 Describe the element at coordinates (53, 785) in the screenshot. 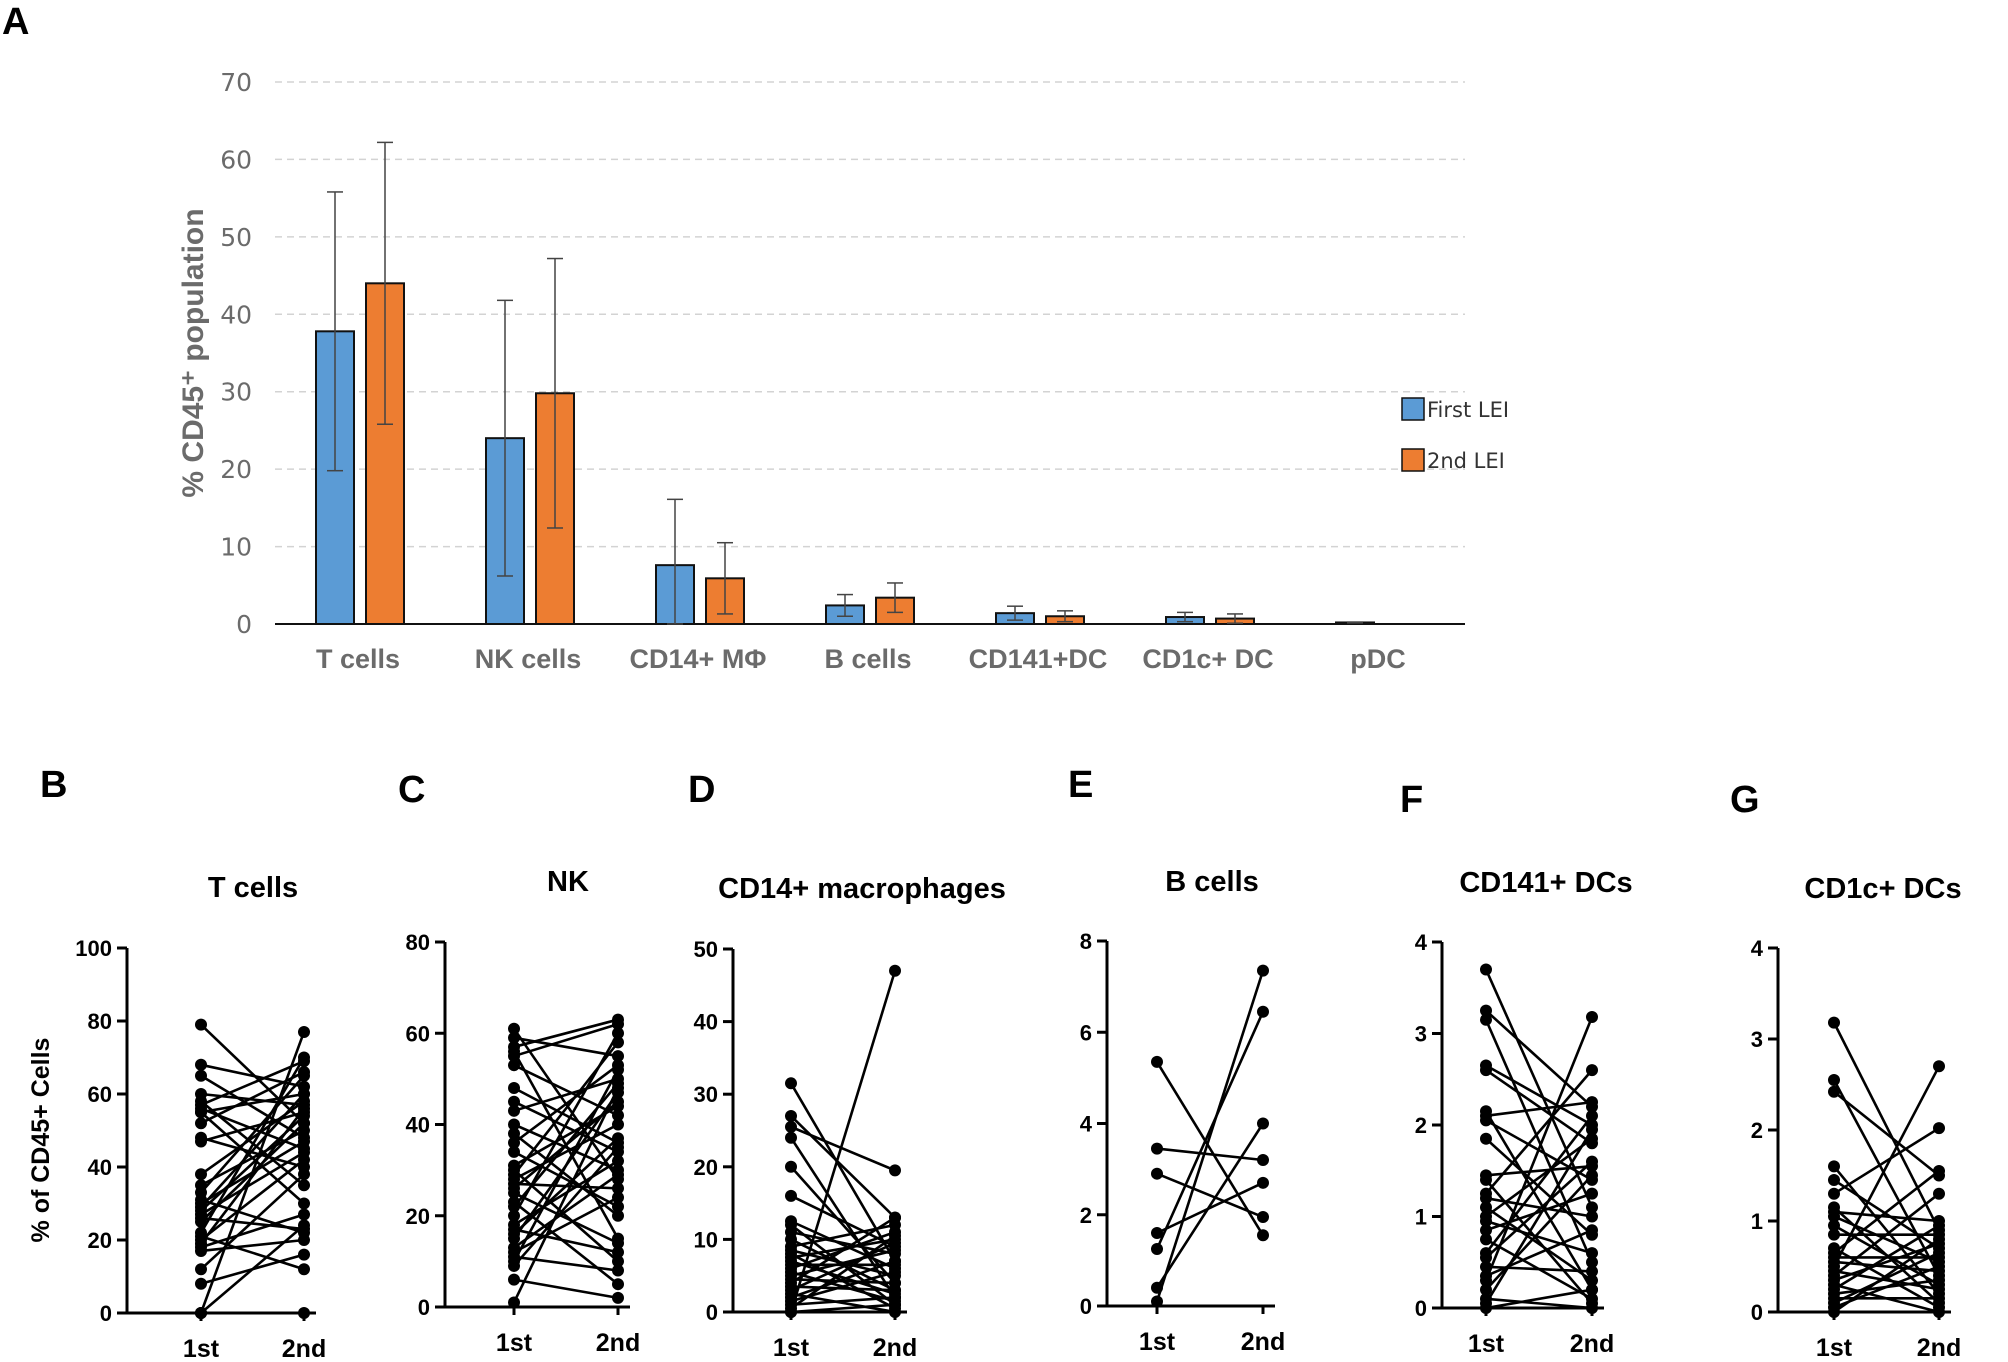

I see `panel-letter-b: B` at that location.